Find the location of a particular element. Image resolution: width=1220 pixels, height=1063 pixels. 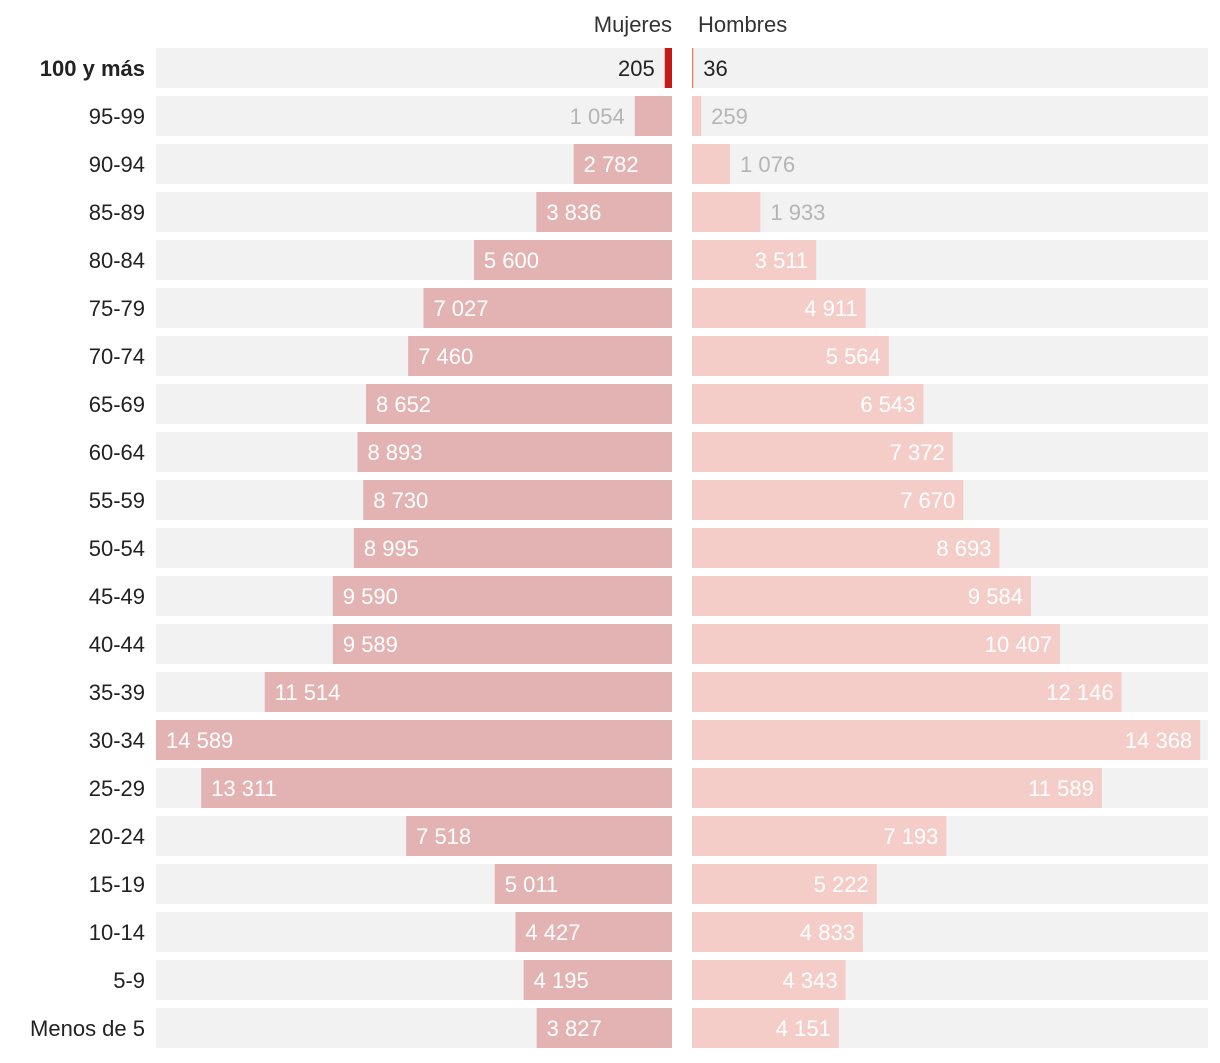

value-label-mujeres: 4 195 is located at coordinates (561, 980).